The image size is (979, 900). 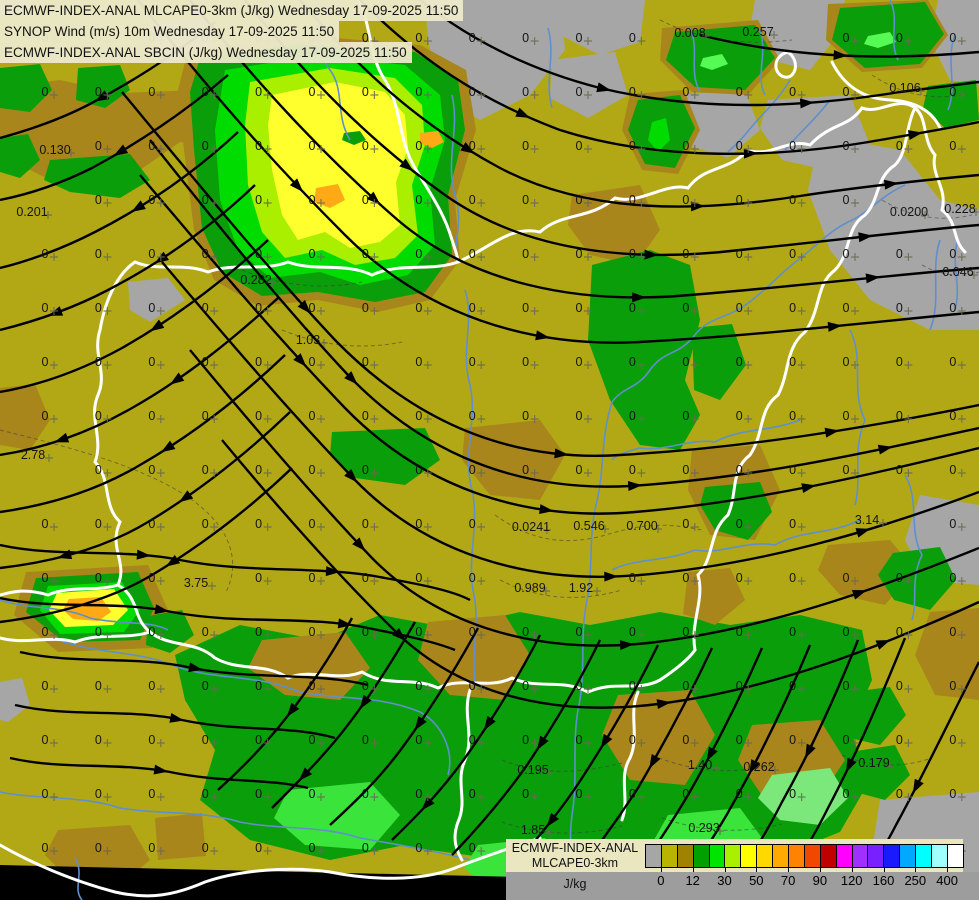 What do you see at coordinates (757, 32) in the screenshot?
I see `sbcin-value-label: 0.257` at bounding box center [757, 32].